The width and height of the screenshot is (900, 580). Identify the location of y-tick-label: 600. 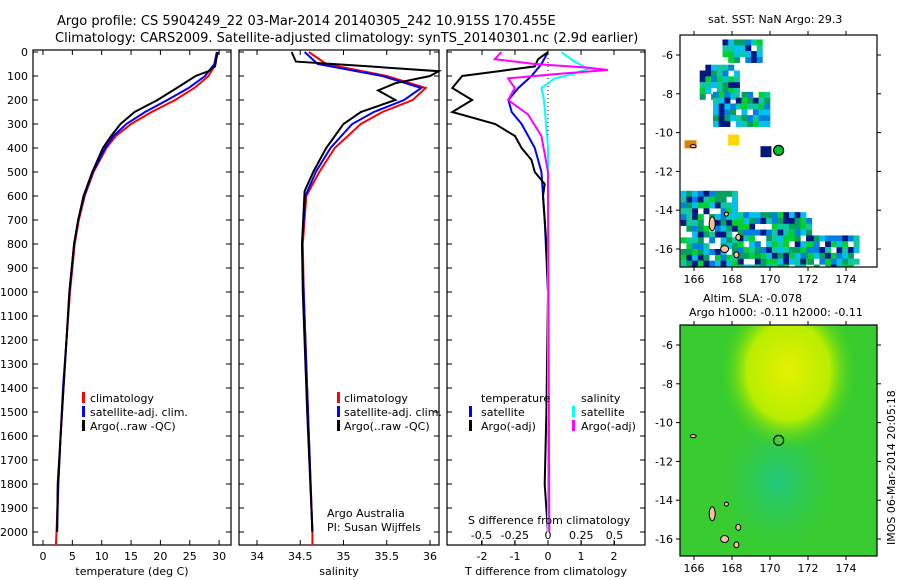
(17, 196).